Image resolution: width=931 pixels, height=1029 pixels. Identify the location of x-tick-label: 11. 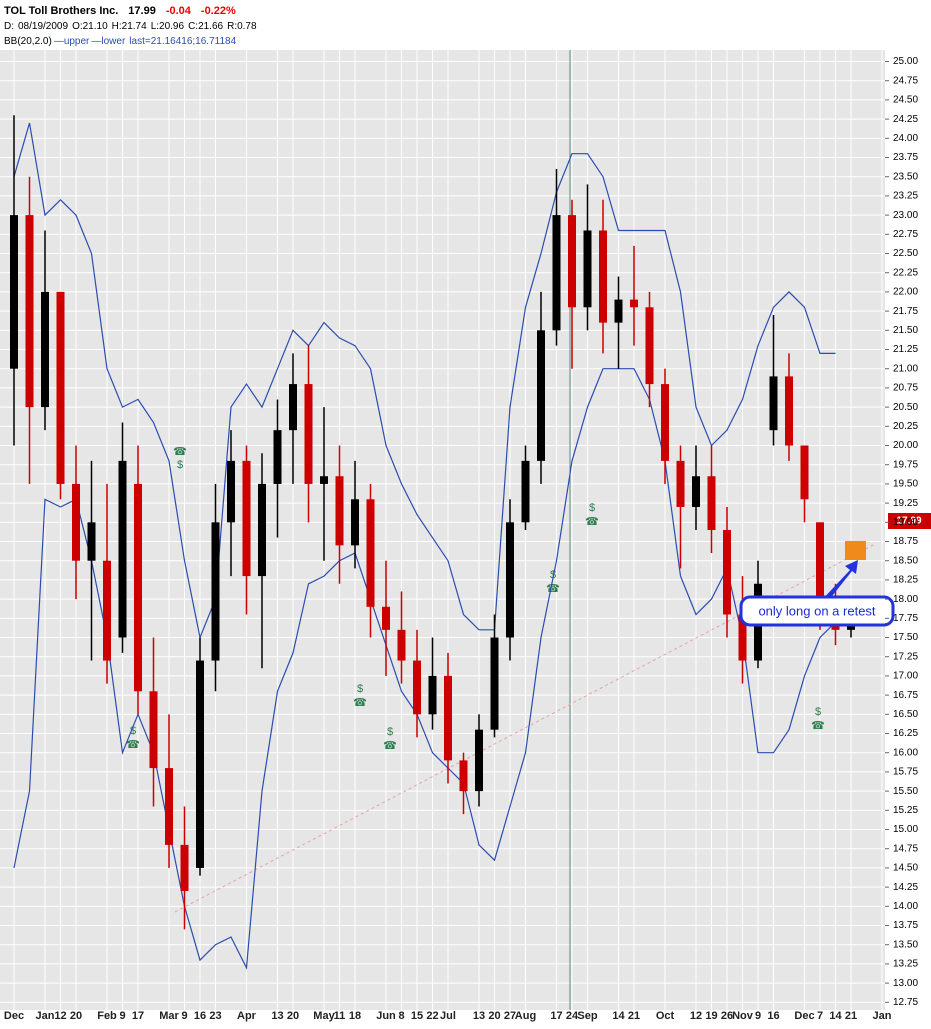
(340, 1016).